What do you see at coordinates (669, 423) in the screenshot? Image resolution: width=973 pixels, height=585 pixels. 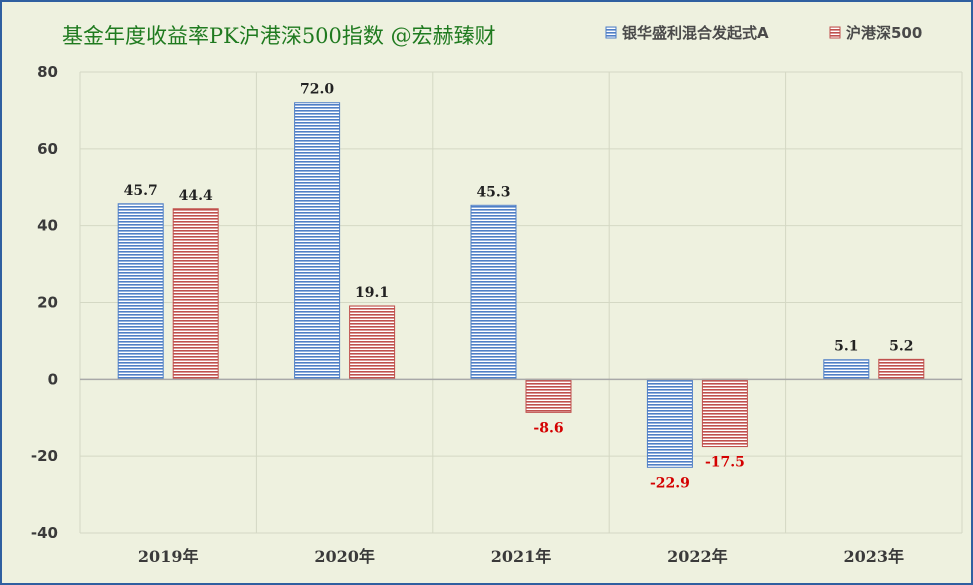 I see `bar-series-1-2022年` at bounding box center [669, 423].